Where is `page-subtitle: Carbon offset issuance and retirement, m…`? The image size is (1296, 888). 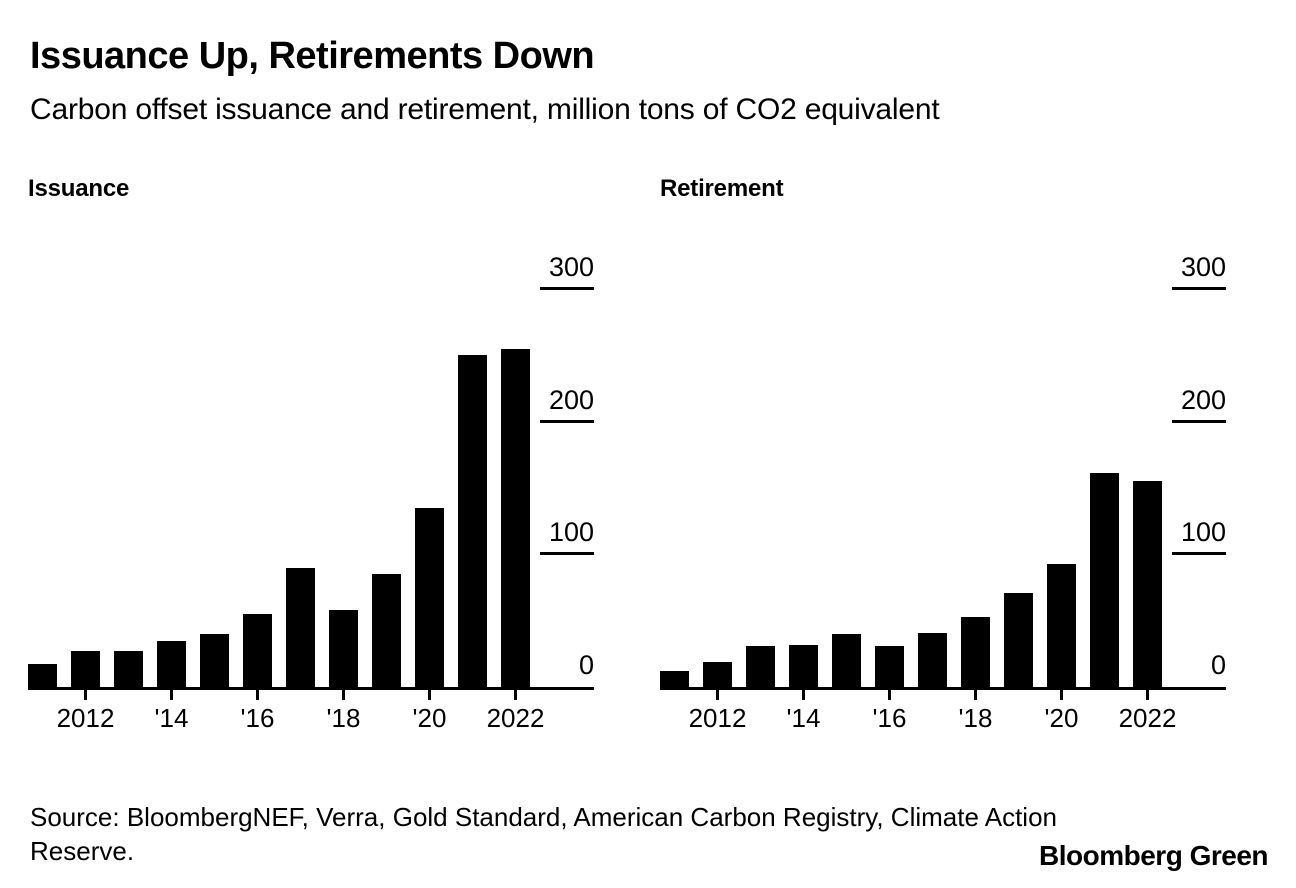
page-subtitle: Carbon offset issuance and retirement, m… is located at coordinates (485, 109).